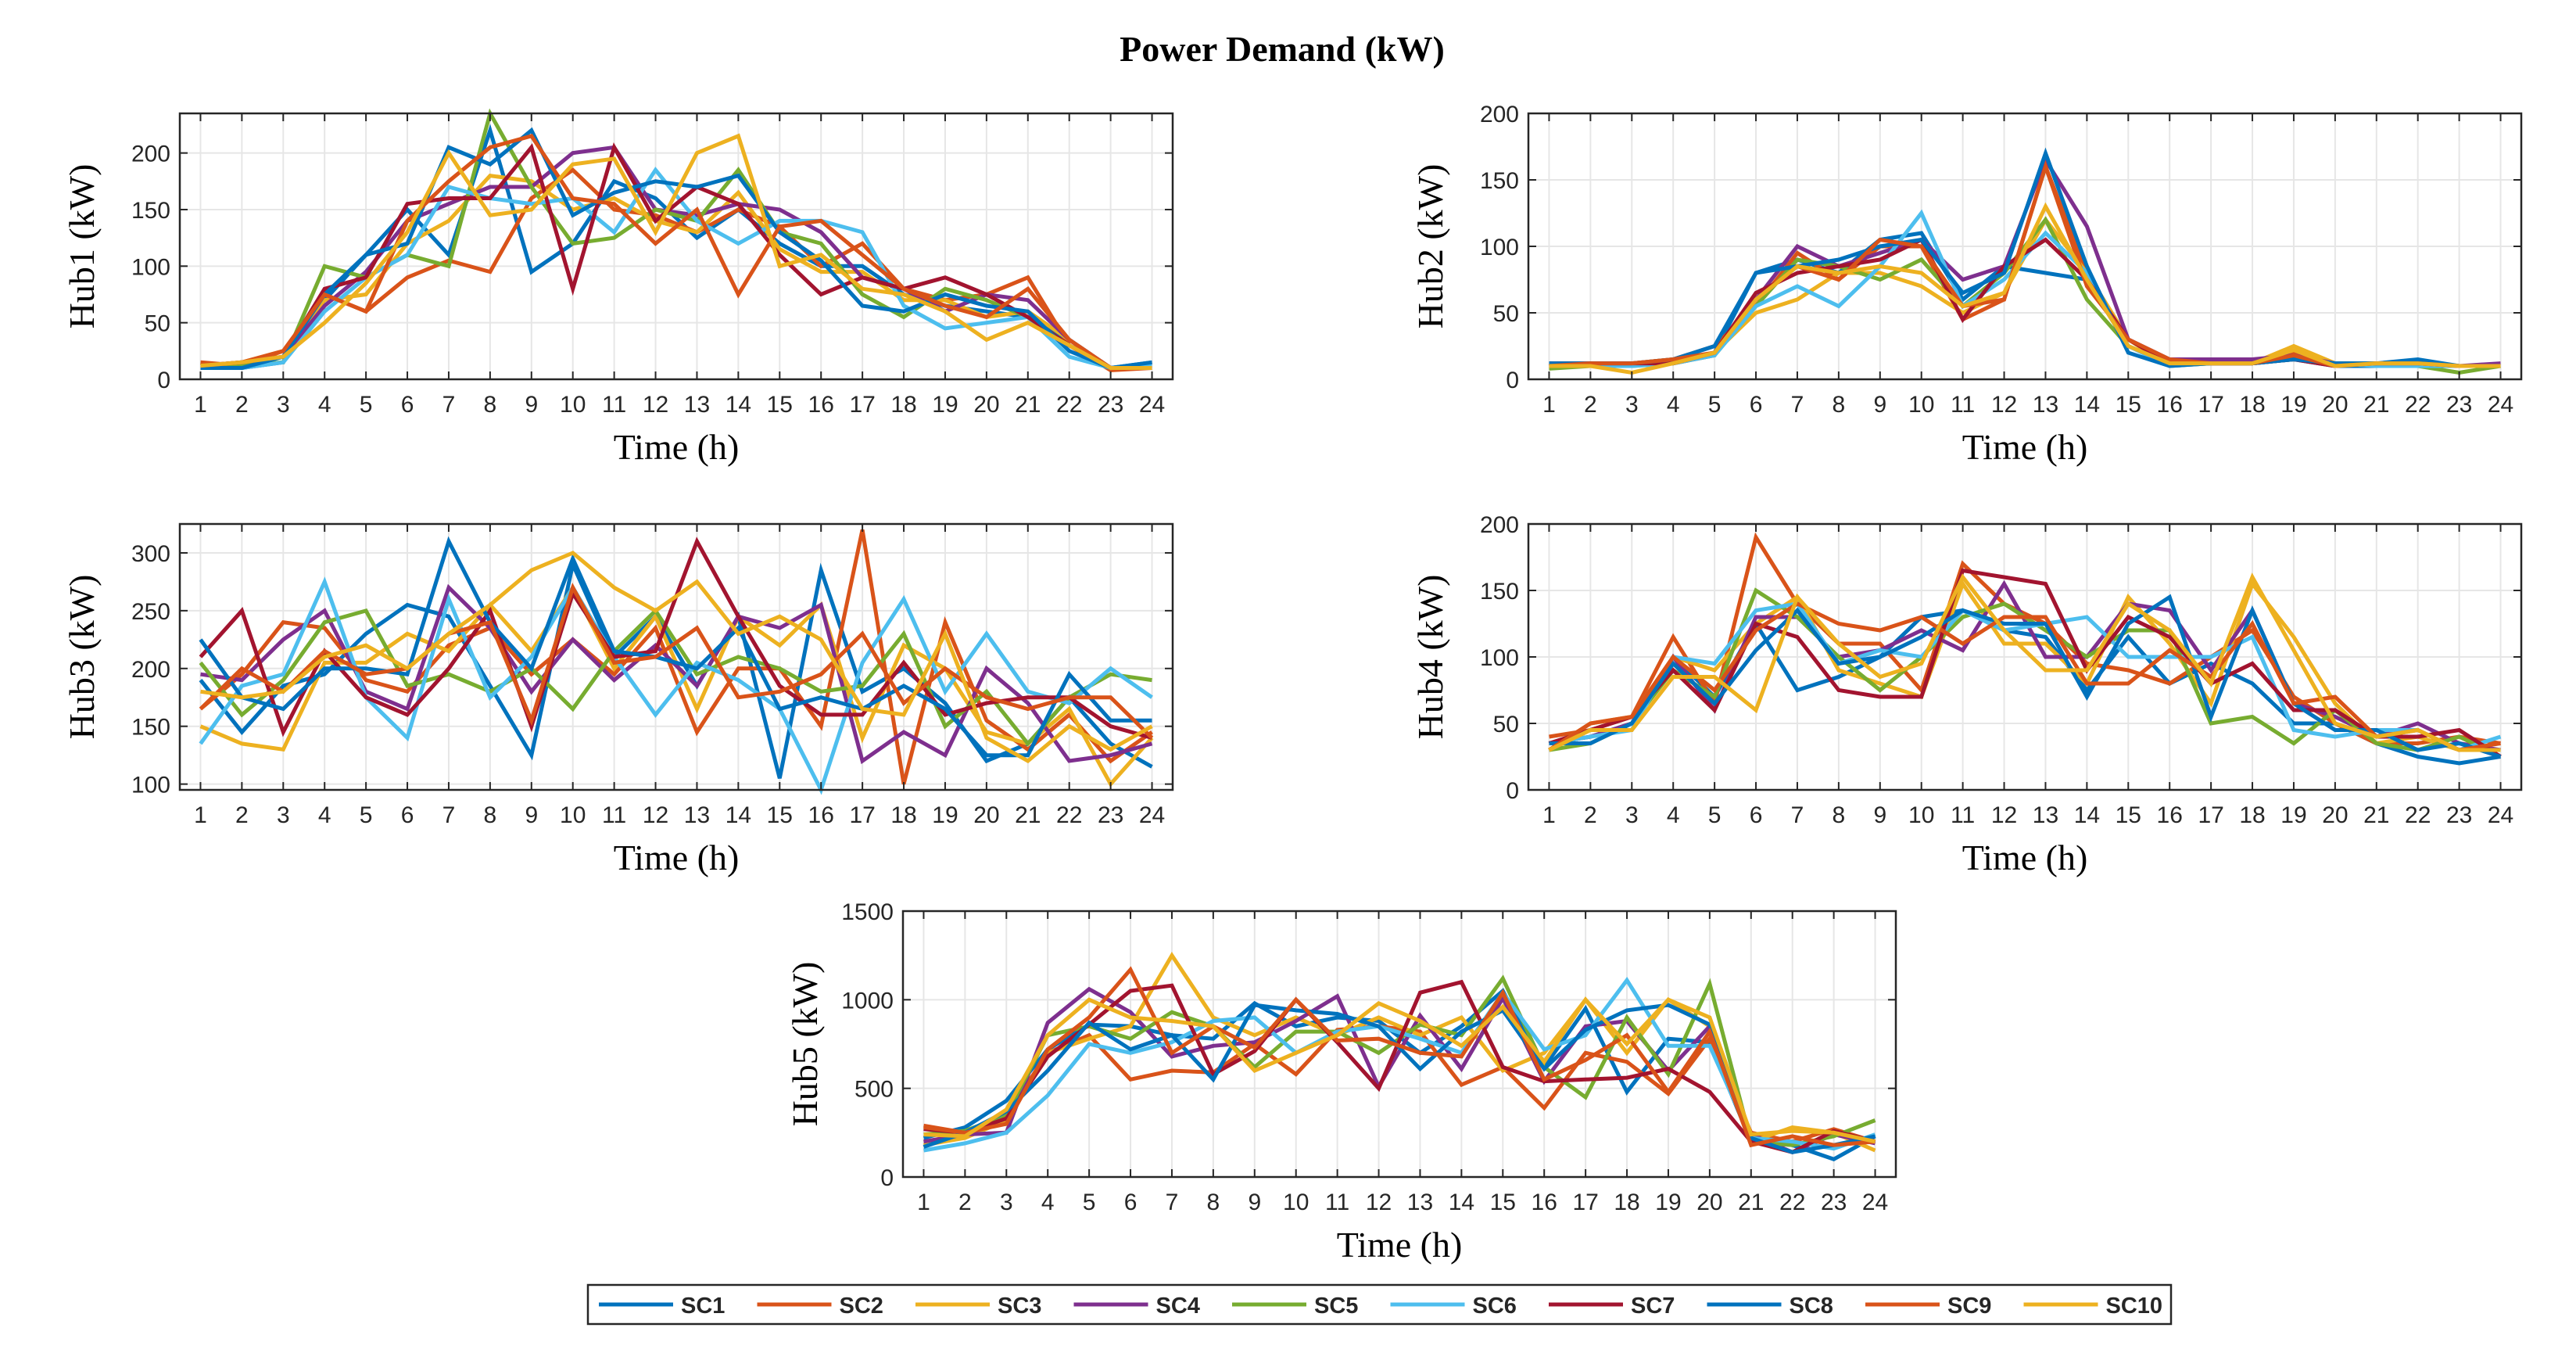 The image size is (2576, 1360). I want to click on x-tick-label: 6, so click(1756, 405).